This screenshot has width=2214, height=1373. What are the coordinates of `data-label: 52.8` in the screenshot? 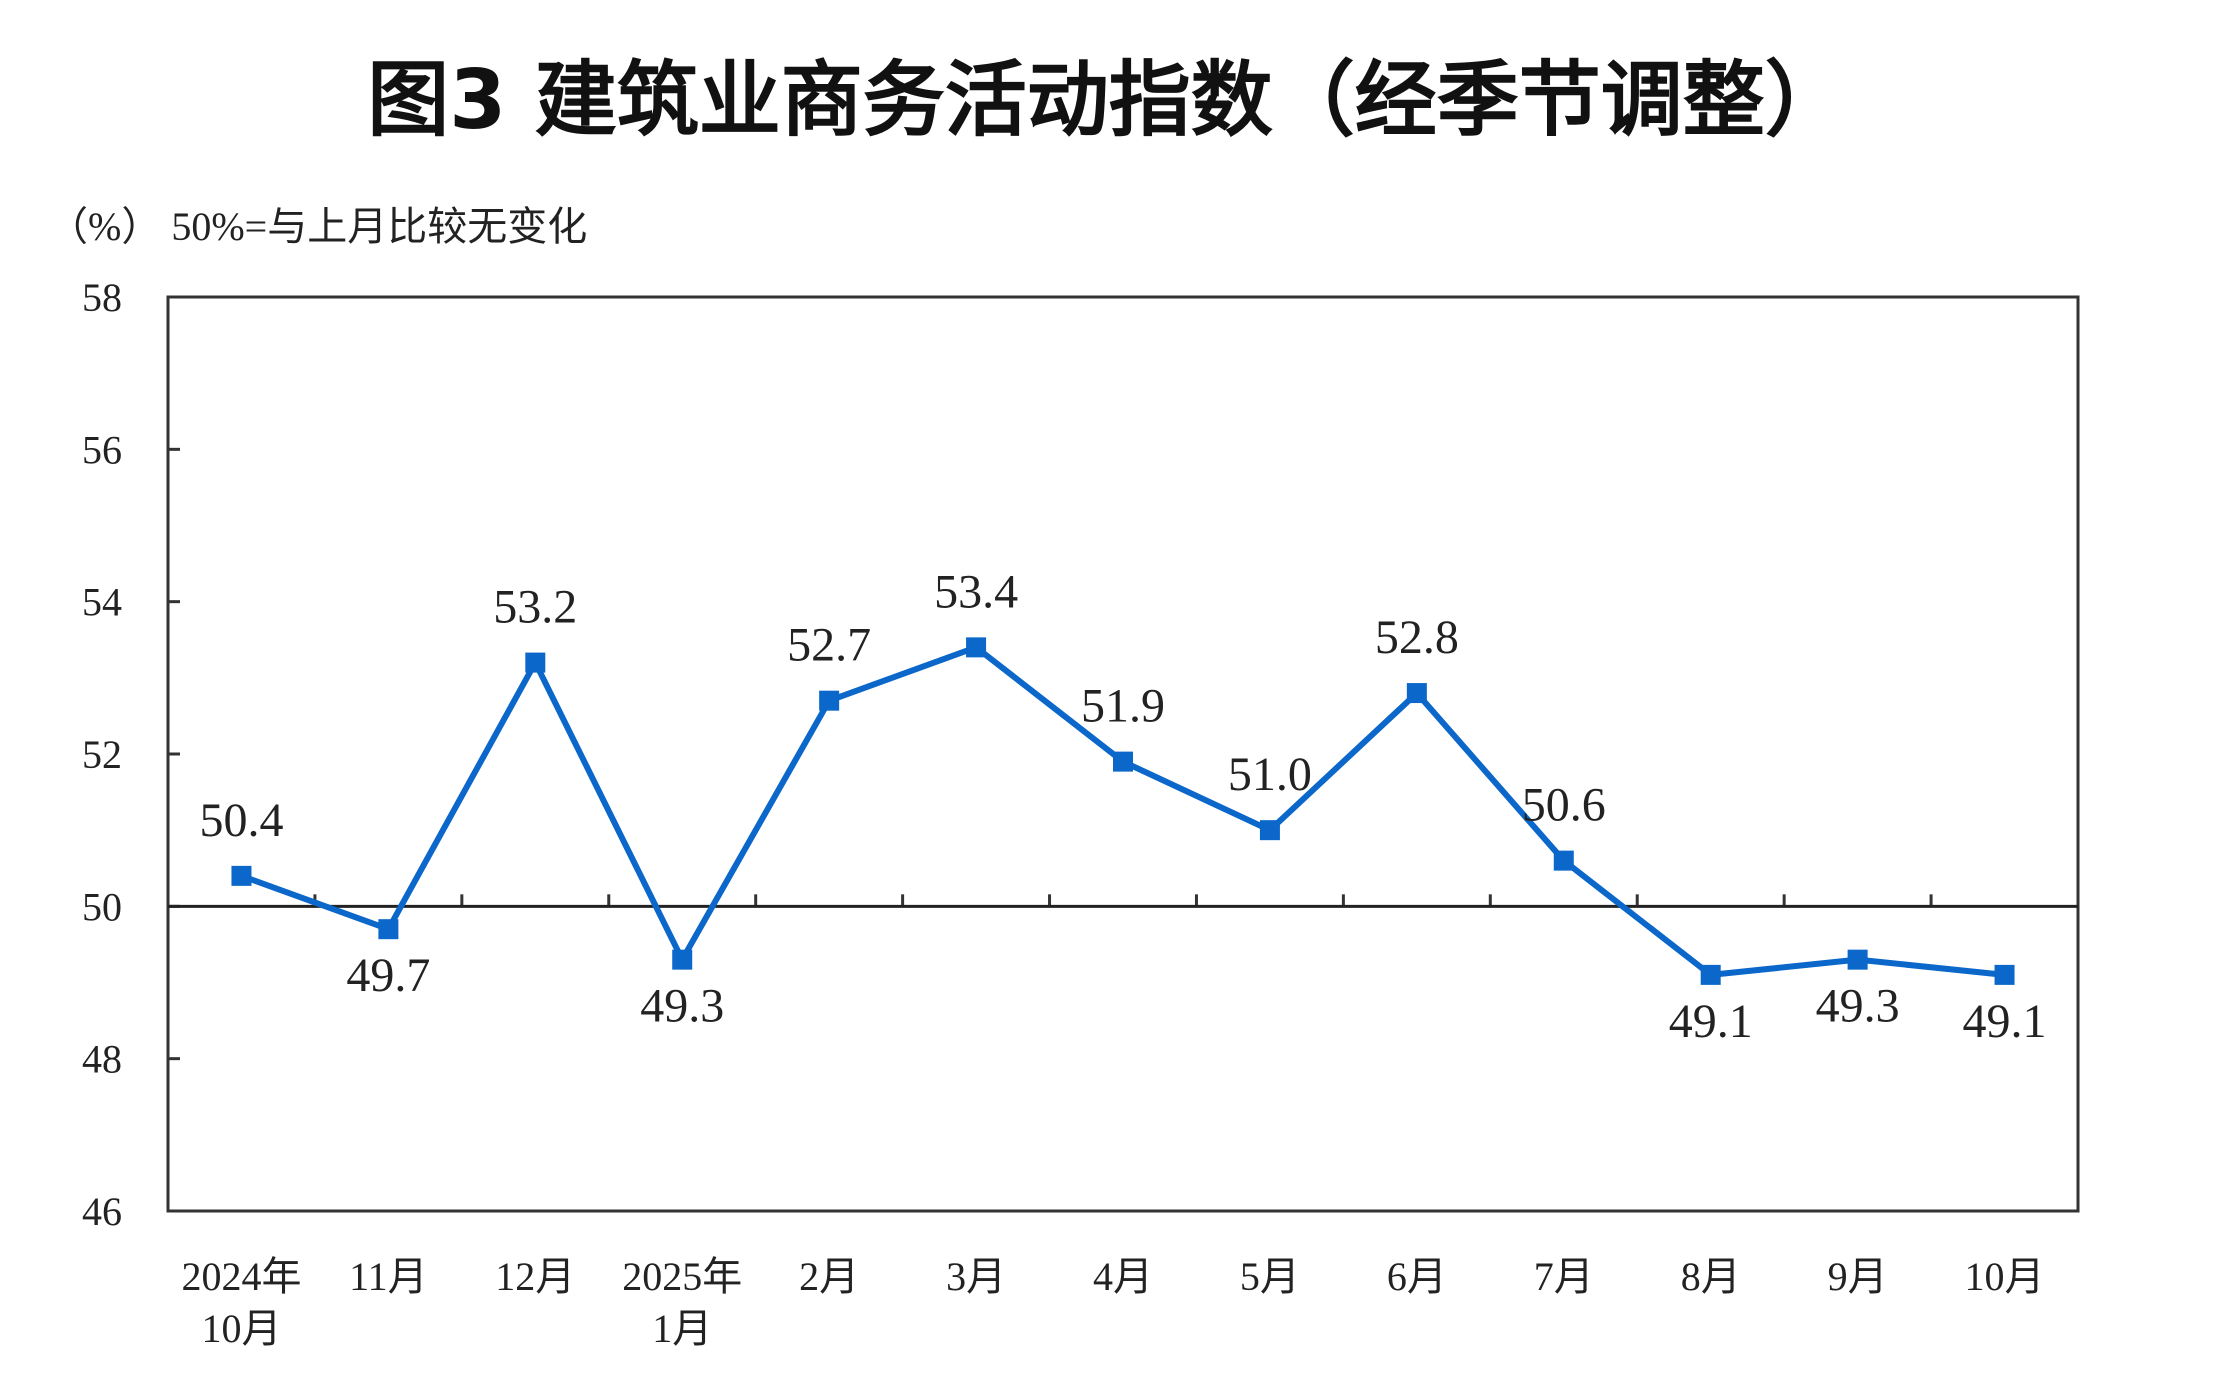 It's located at (1417, 637).